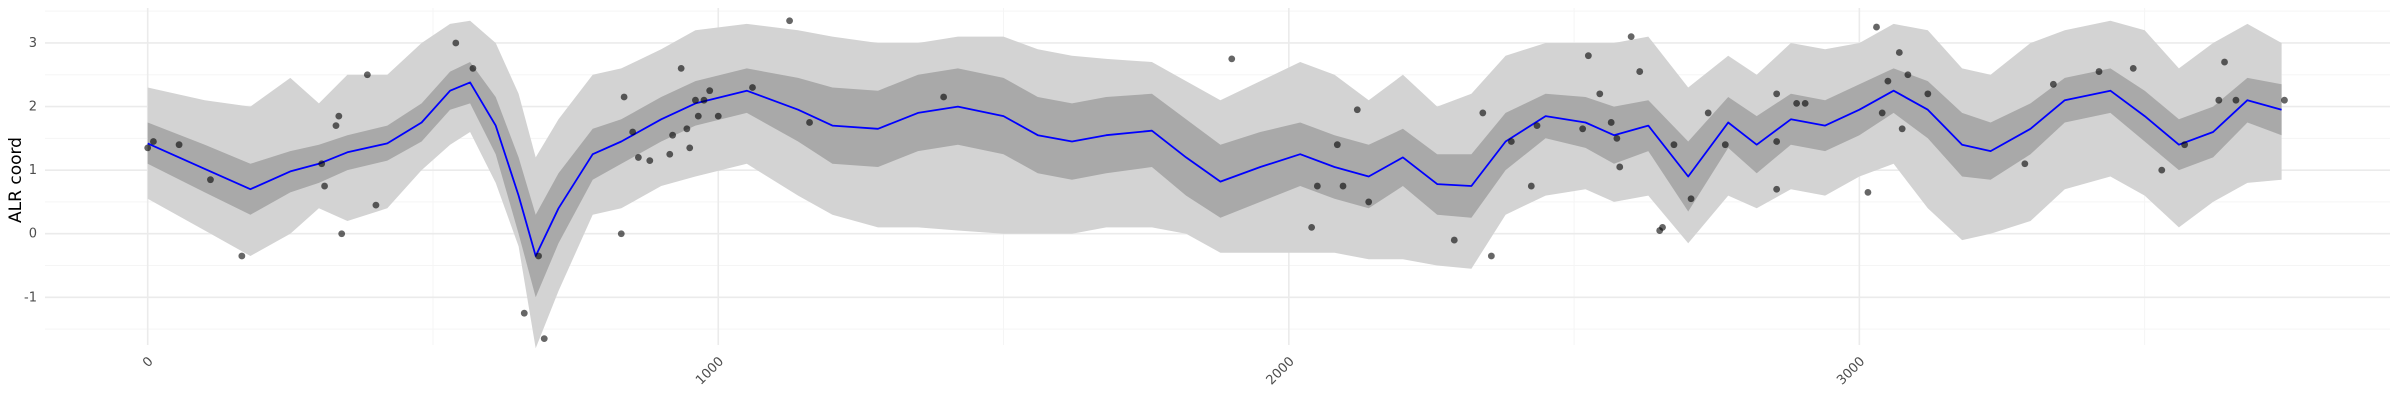  Describe the element at coordinates (710, 371) in the screenshot. I see `x-tick-label: 1000` at that location.